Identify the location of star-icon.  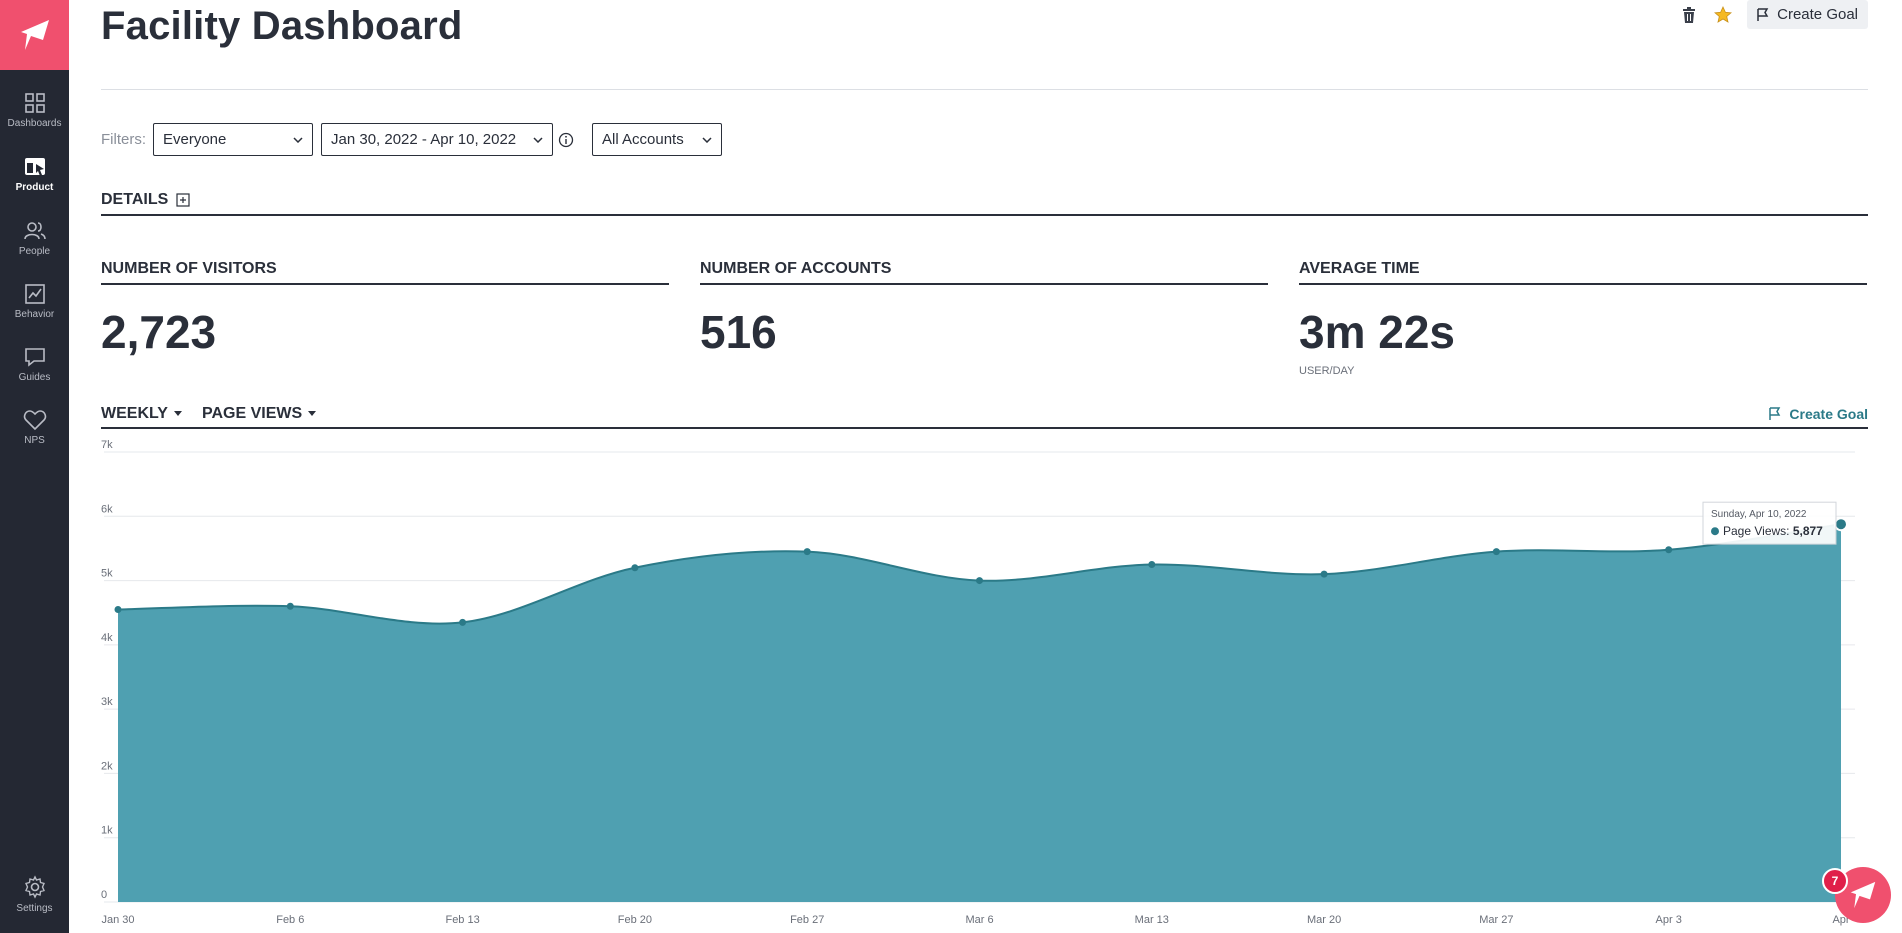
(1723, 14).